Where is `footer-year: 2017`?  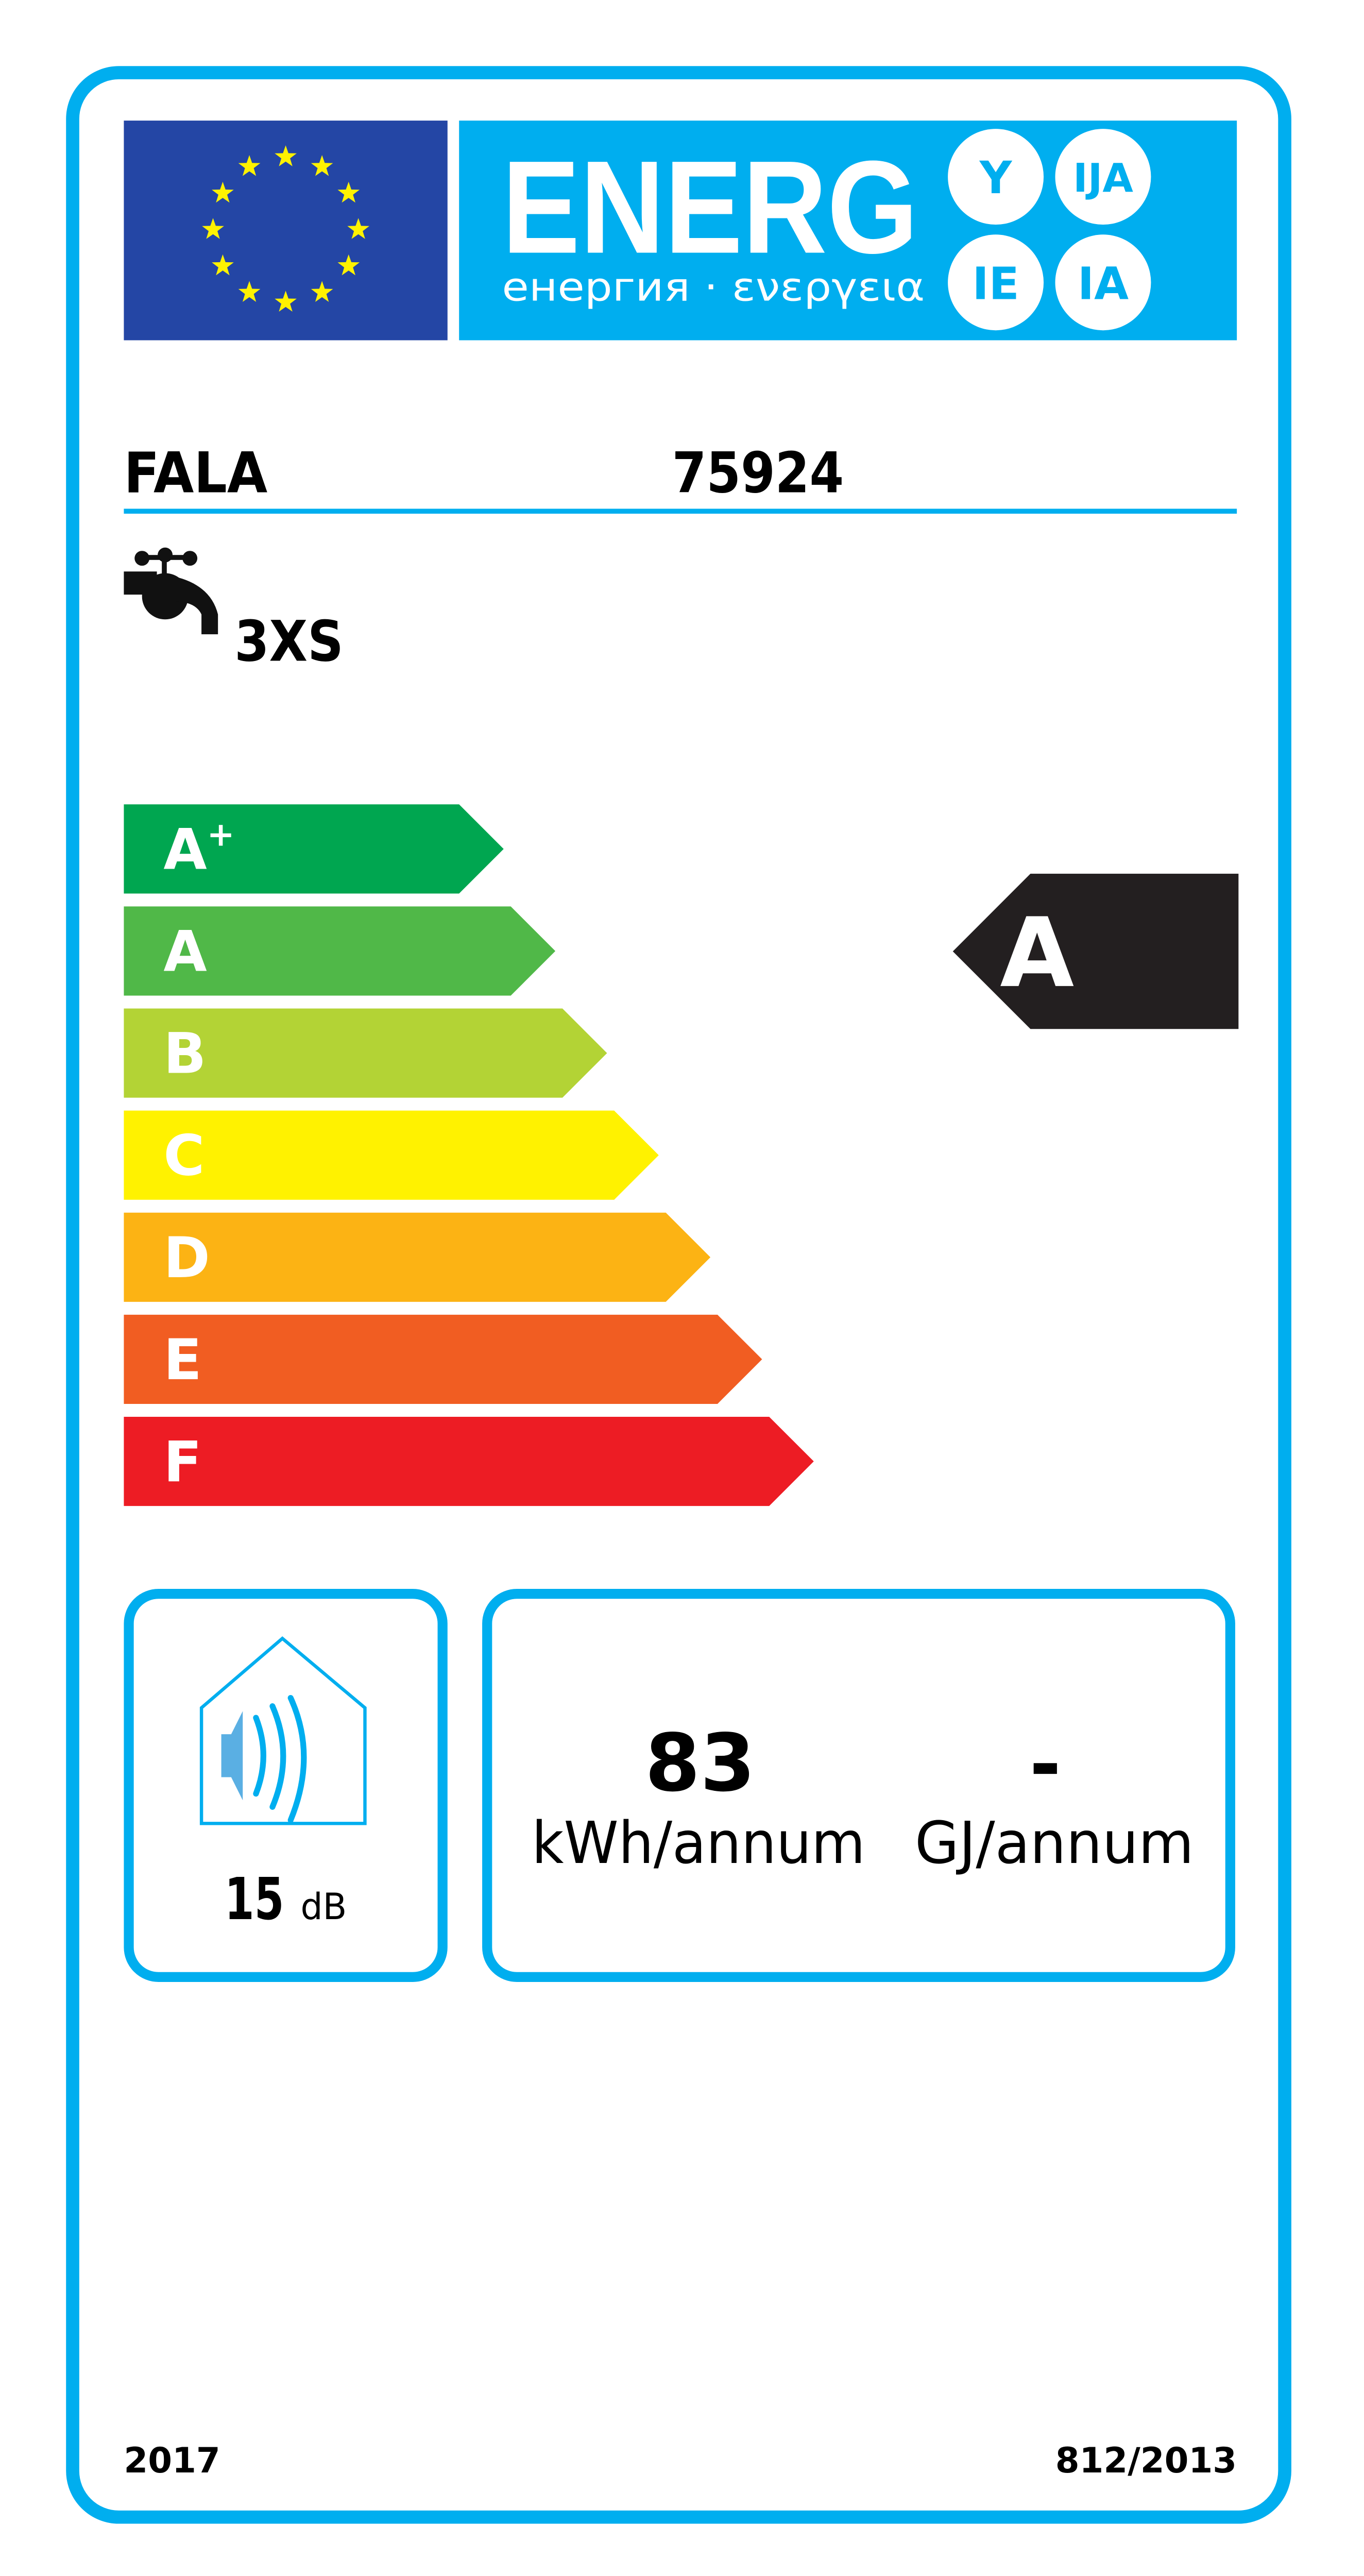 footer-year: 2017 is located at coordinates (172, 2461).